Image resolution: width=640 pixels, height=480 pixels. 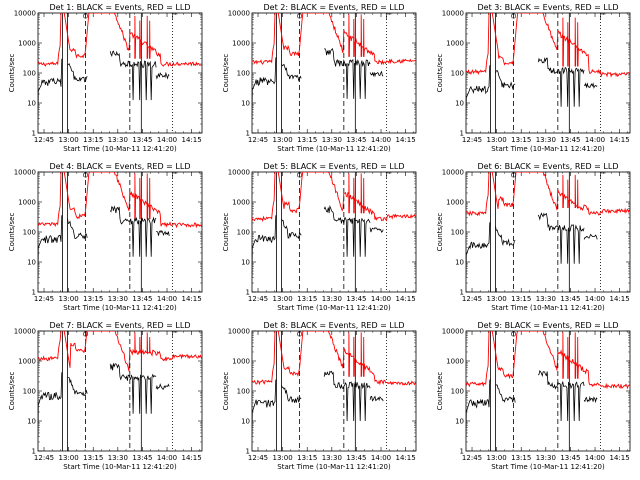 What do you see at coordinates (548, 166) in the screenshot?
I see `panel-title: Det 6: BLACK = Events, RED = LLD` at bounding box center [548, 166].